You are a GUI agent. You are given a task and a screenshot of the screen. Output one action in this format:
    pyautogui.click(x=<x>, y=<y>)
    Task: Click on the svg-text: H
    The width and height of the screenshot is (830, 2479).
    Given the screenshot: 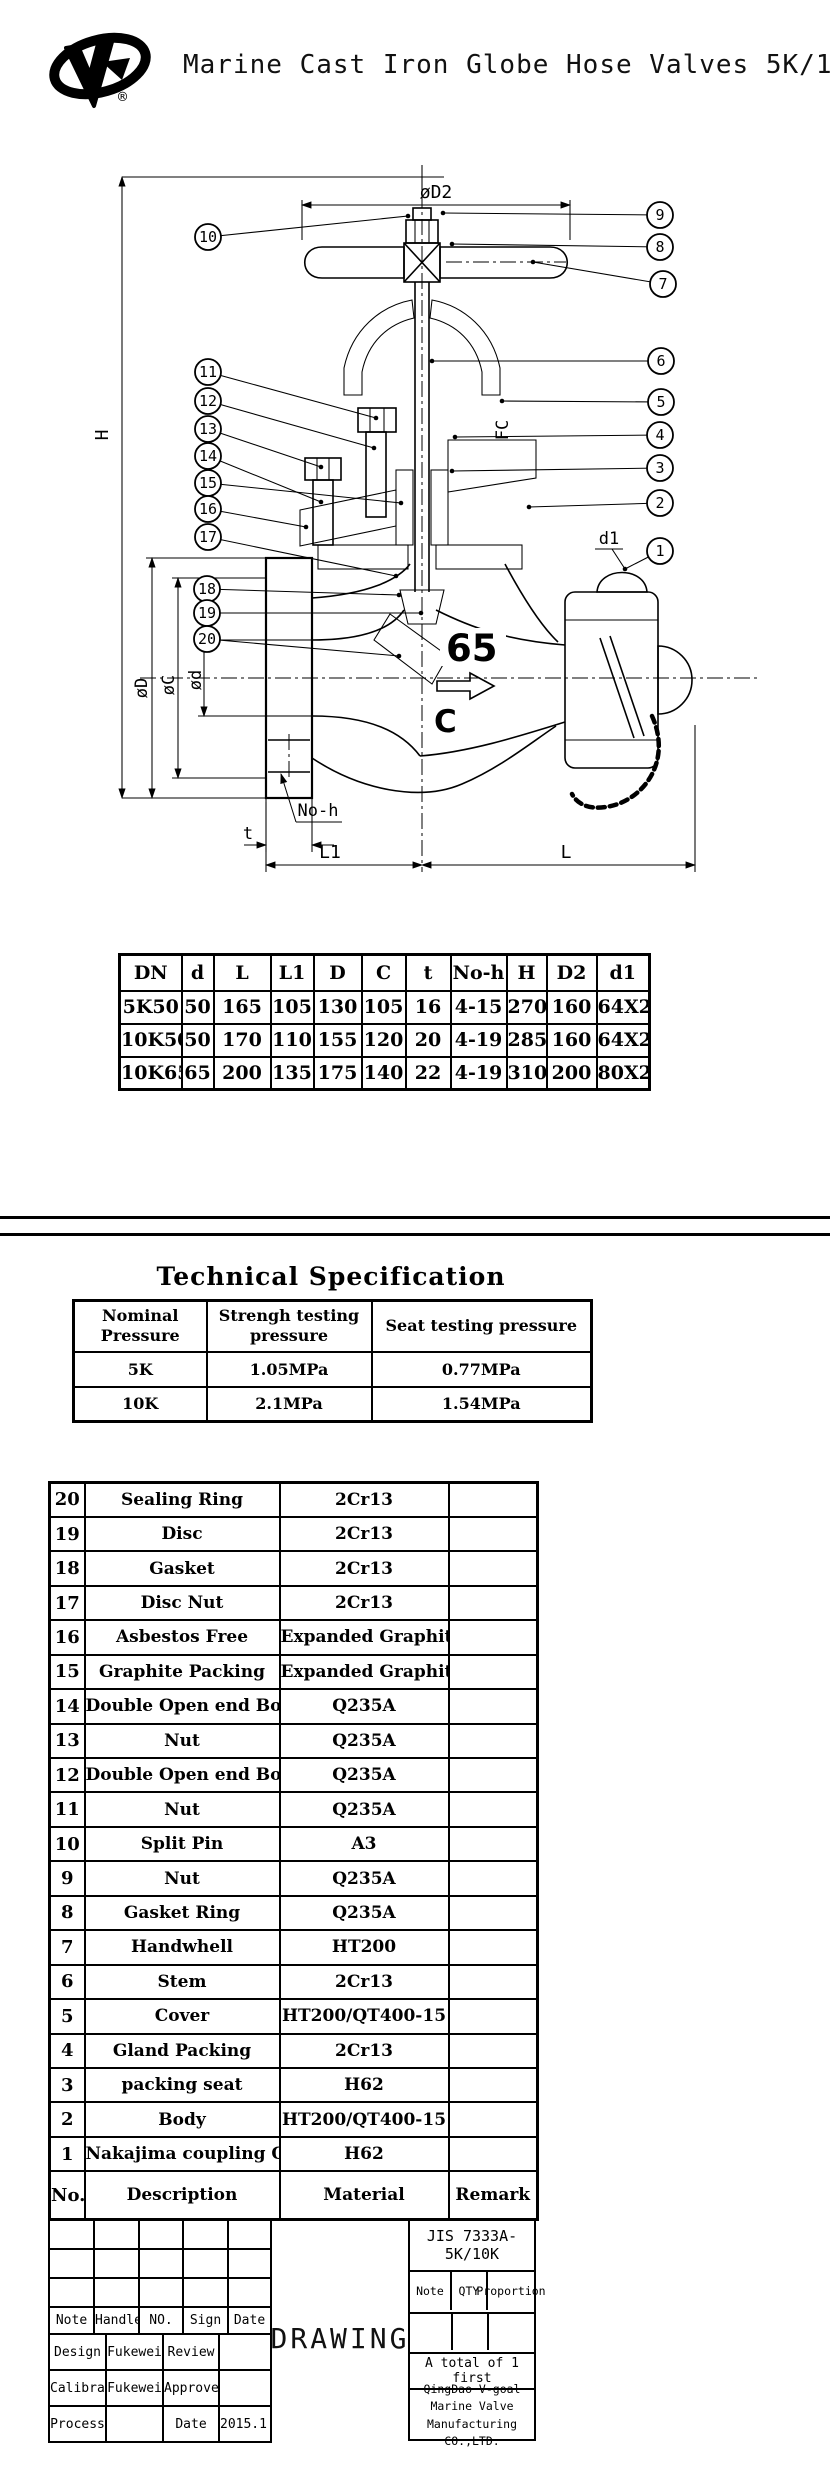 What is the action you would take?
    pyautogui.click(x=102, y=435)
    